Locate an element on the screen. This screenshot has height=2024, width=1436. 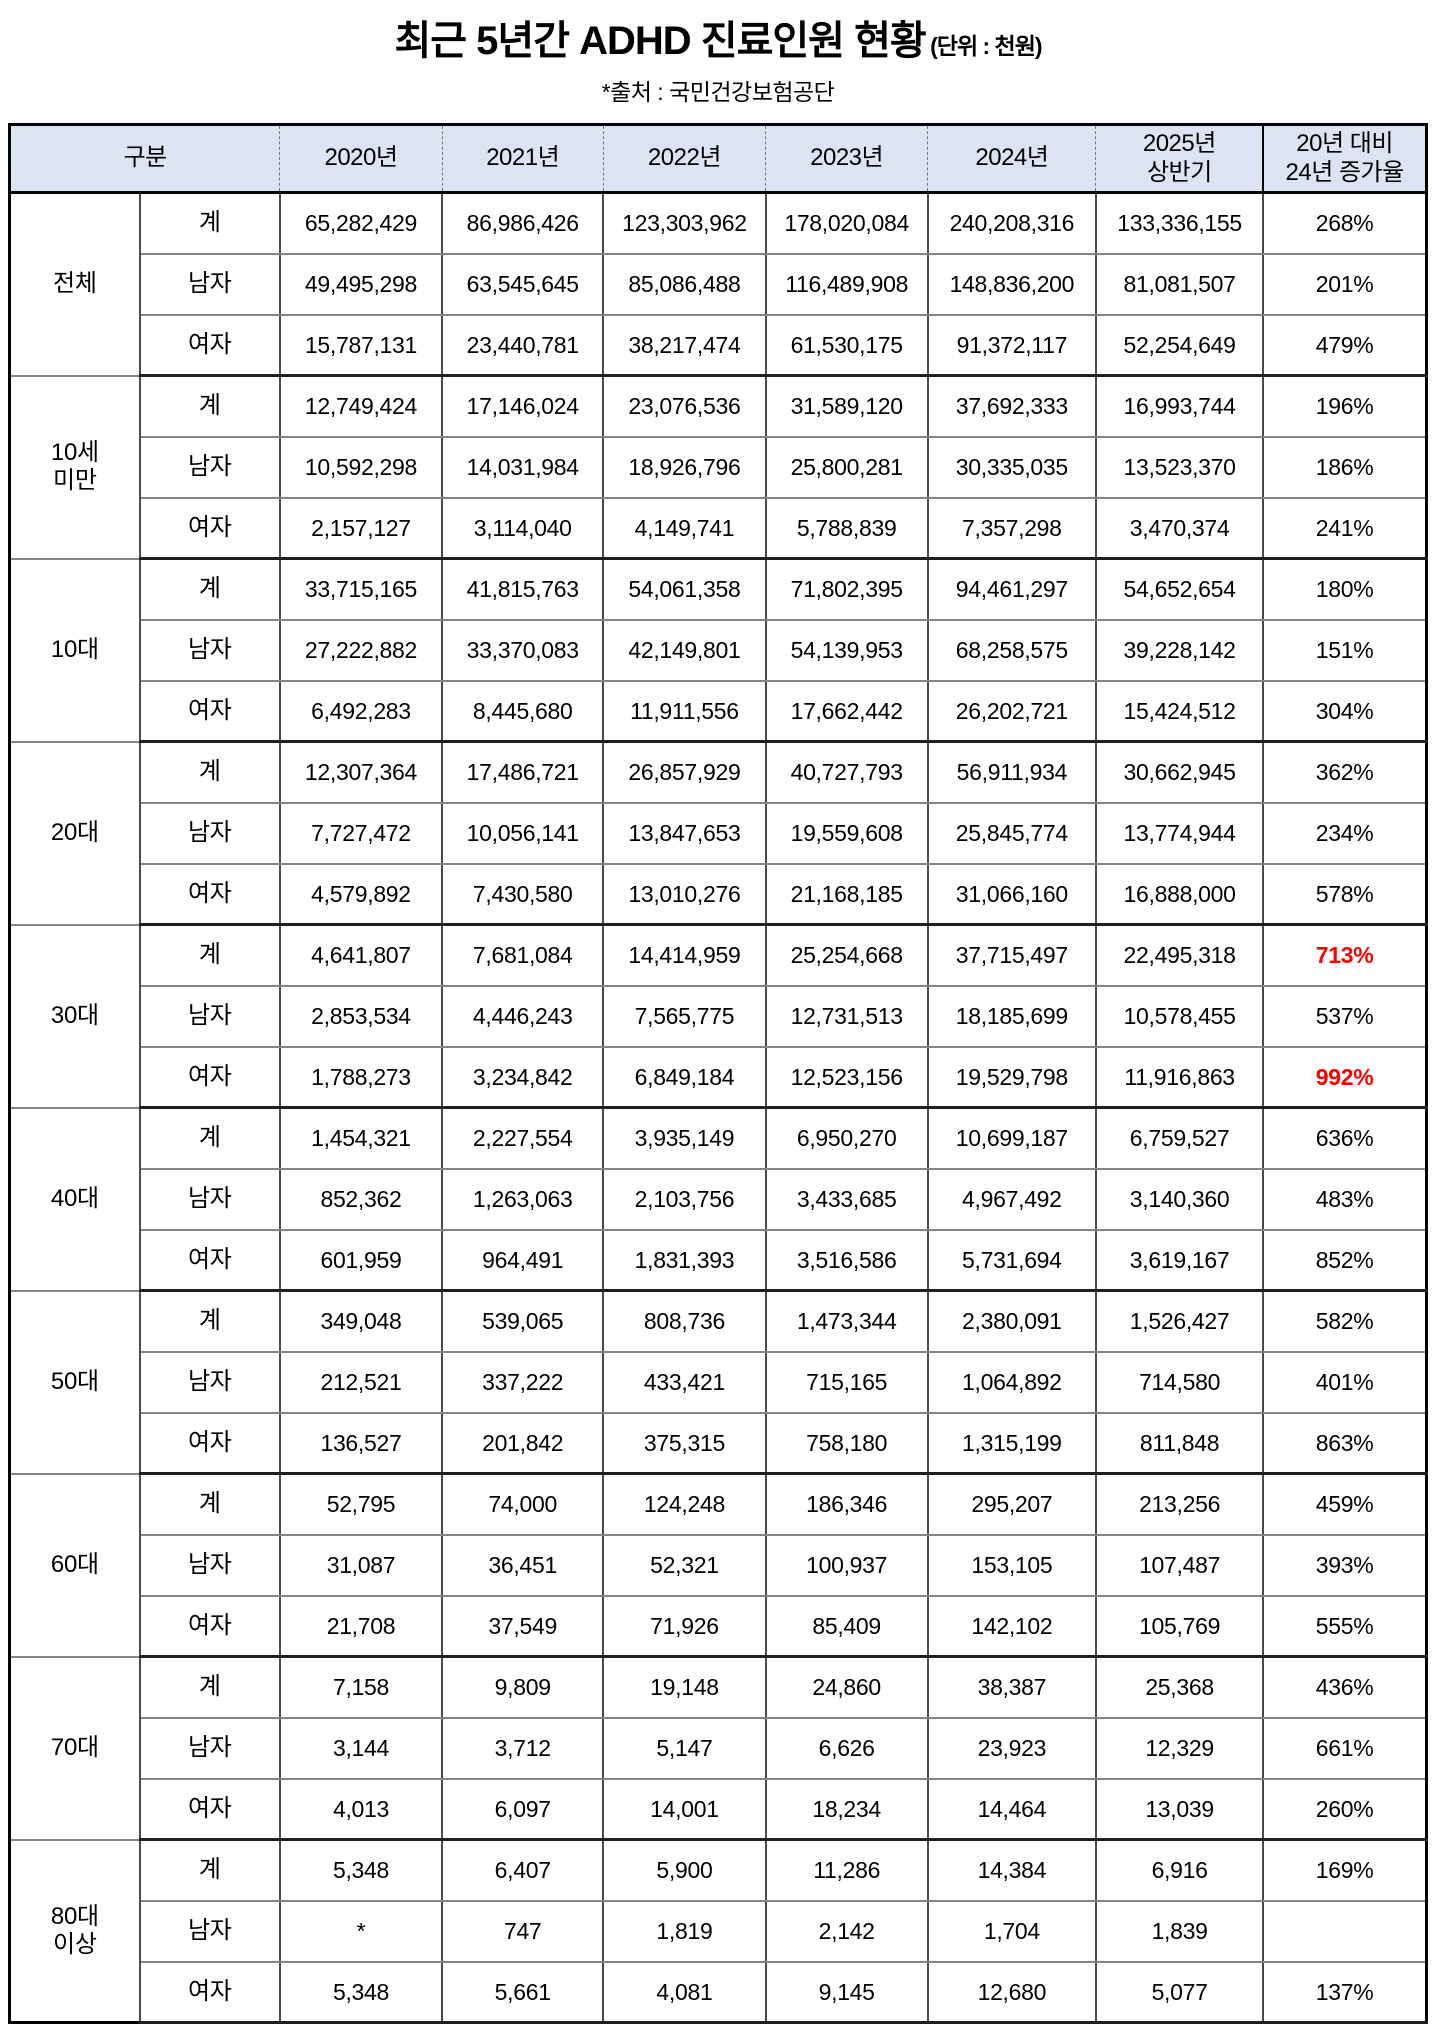
value-cell: 811,848 is located at coordinates (1180, 1443).